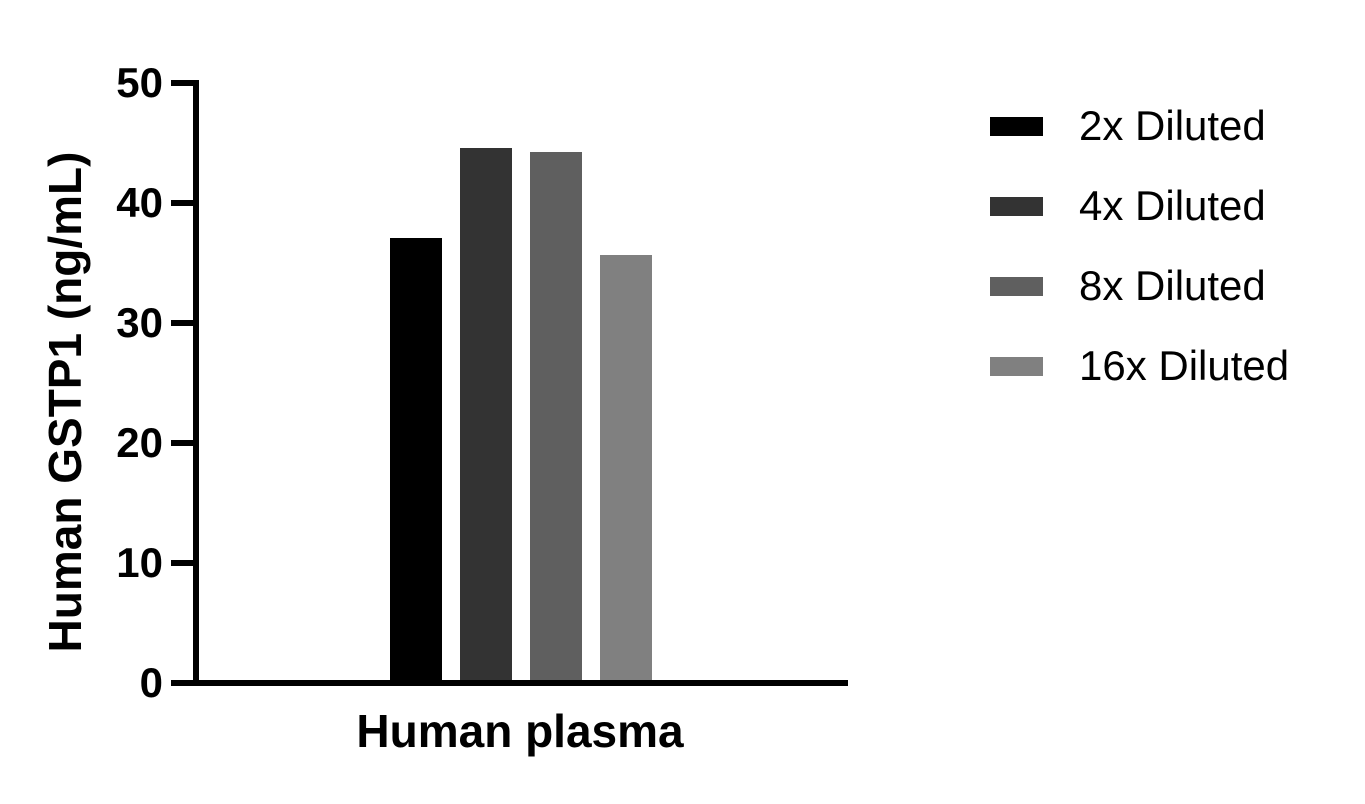 The width and height of the screenshot is (1365, 804). I want to click on legend-label-8x-diluted: 8x Diluted, so click(1172, 285).